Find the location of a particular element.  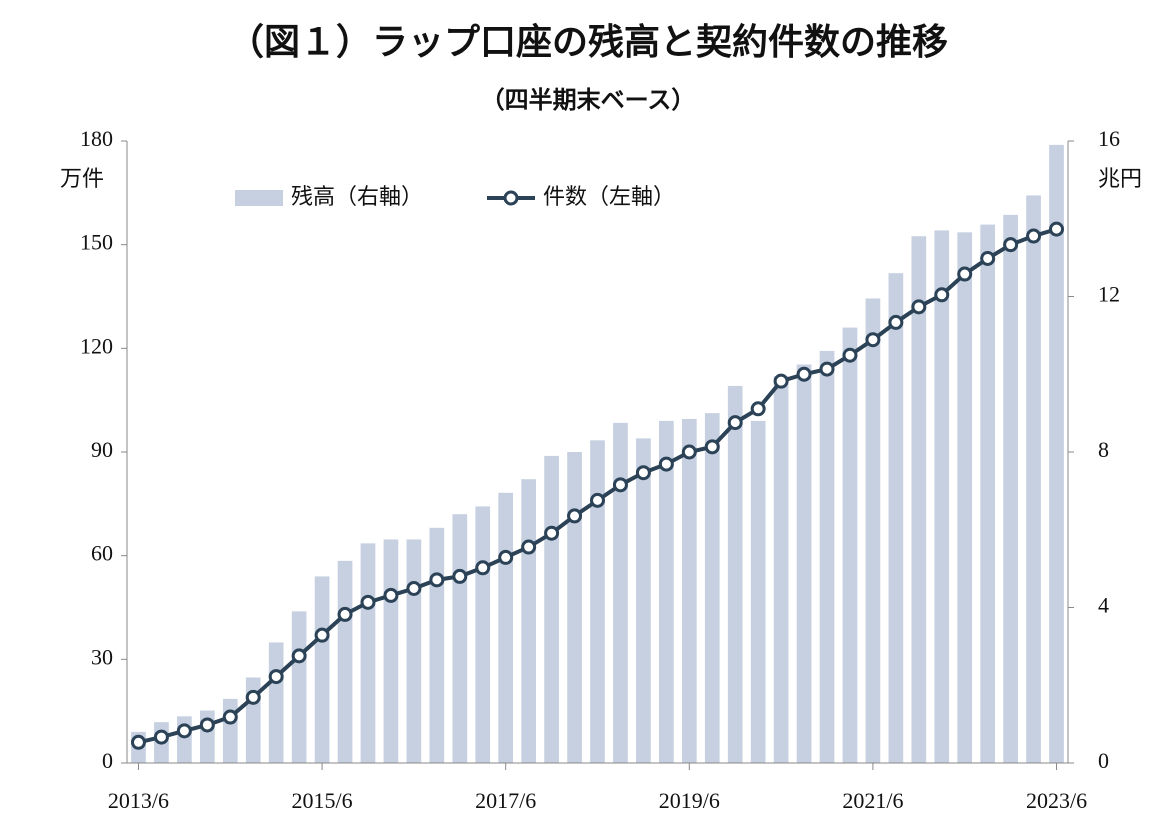

y-axis-unit: 万件 is located at coordinates (82, 179).